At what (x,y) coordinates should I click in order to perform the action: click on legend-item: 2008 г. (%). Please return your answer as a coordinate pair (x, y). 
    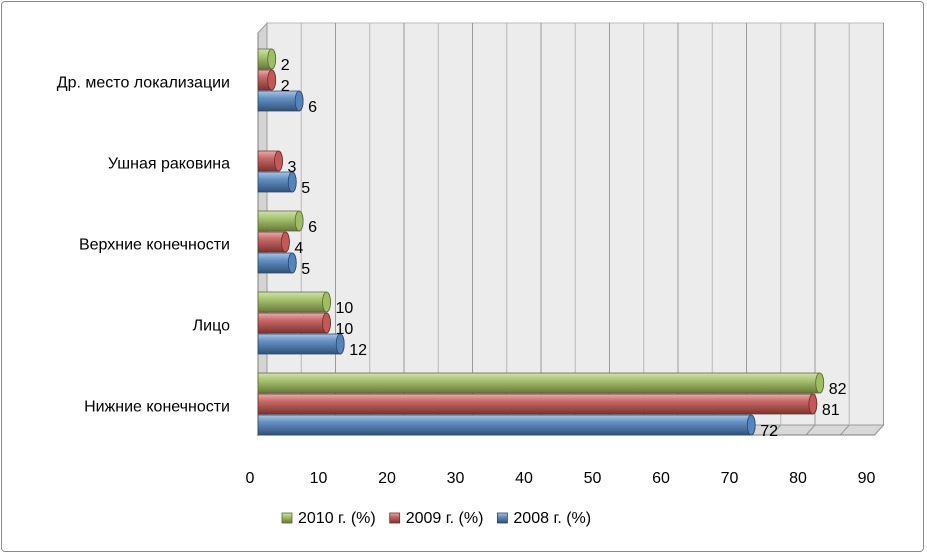
    Looking at the image, I should click on (544, 518).